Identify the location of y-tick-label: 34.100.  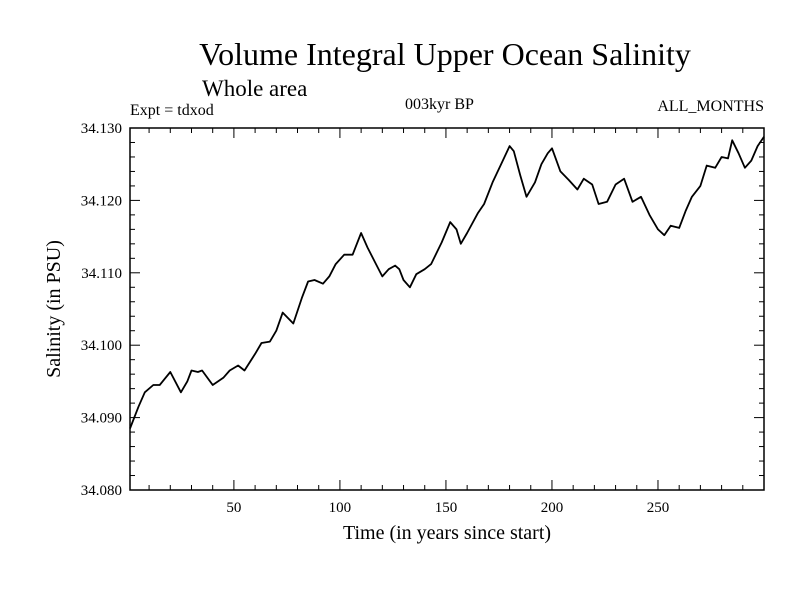
(101, 346).